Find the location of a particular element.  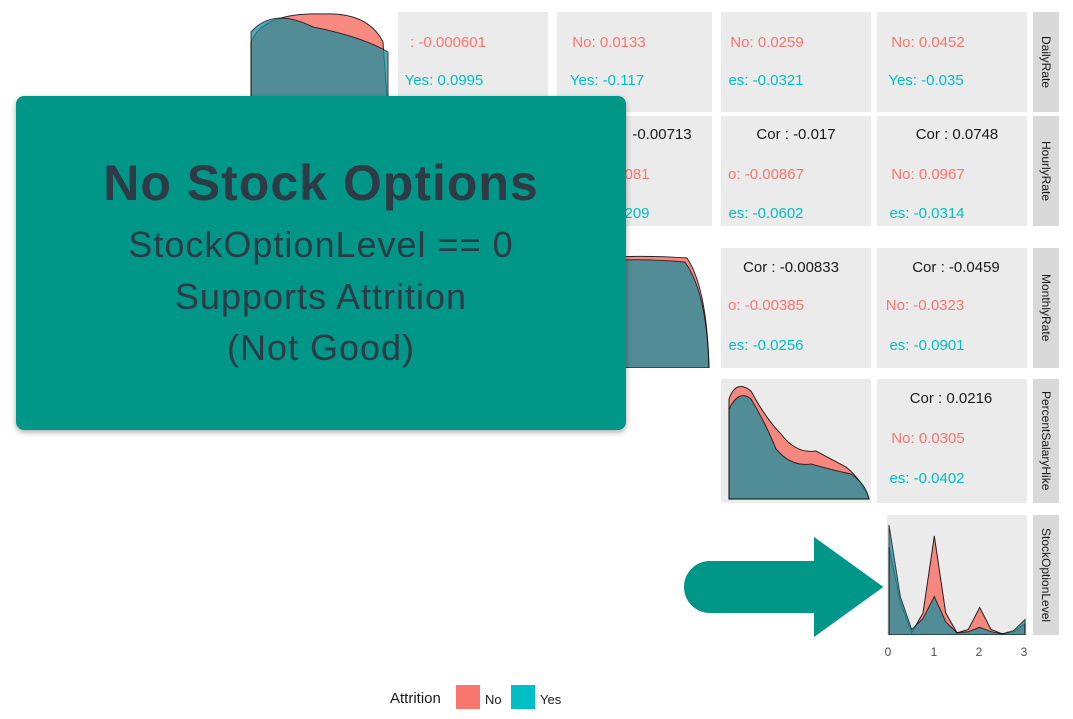

legend-label-no: No is located at coordinates (493, 699).